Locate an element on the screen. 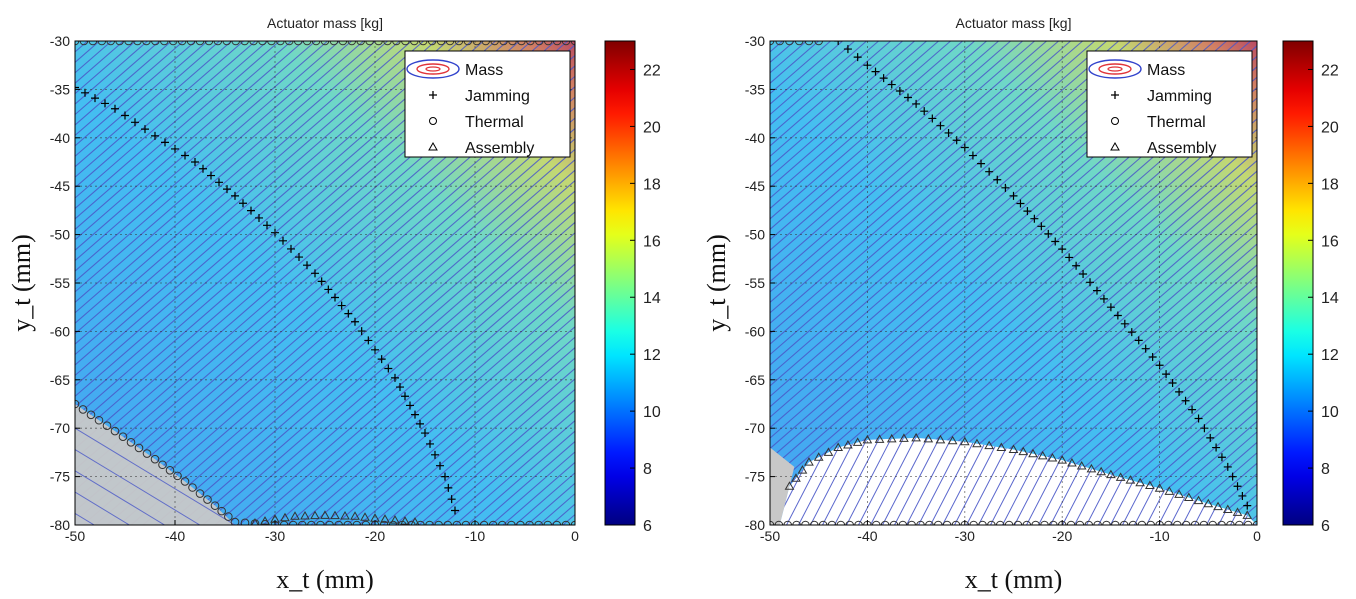  legend-thermal-icon is located at coordinates (433, 121).